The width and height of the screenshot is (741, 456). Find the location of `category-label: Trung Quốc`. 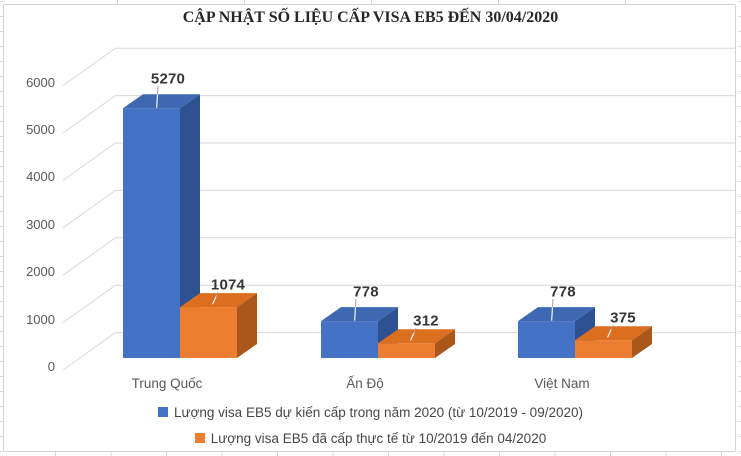

category-label: Trung Quốc is located at coordinates (167, 383).